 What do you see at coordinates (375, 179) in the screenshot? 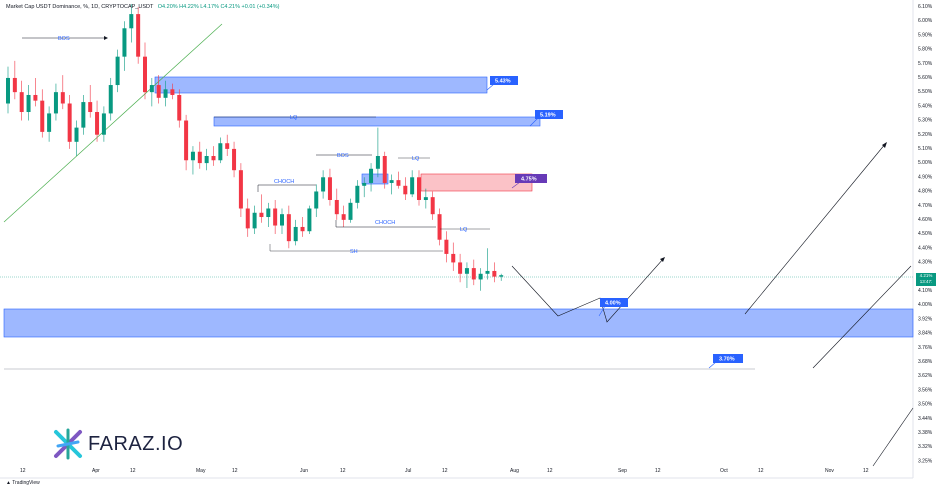
I see `zone-small-blue` at bounding box center [375, 179].